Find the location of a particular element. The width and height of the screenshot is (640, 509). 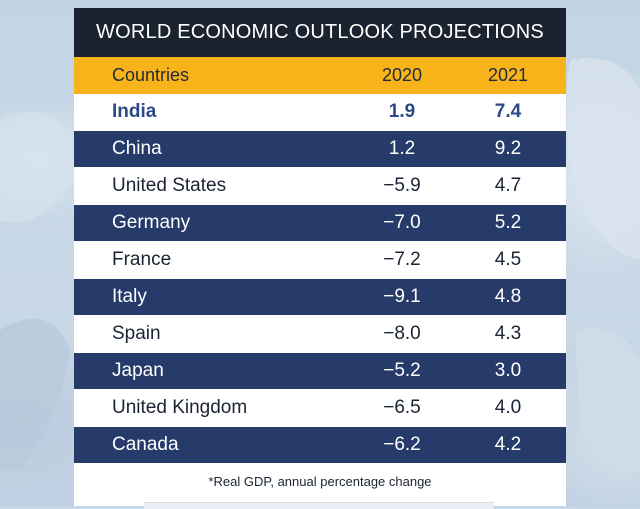

table-row: United States −5.9 4.7 is located at coordinates (320, 186).